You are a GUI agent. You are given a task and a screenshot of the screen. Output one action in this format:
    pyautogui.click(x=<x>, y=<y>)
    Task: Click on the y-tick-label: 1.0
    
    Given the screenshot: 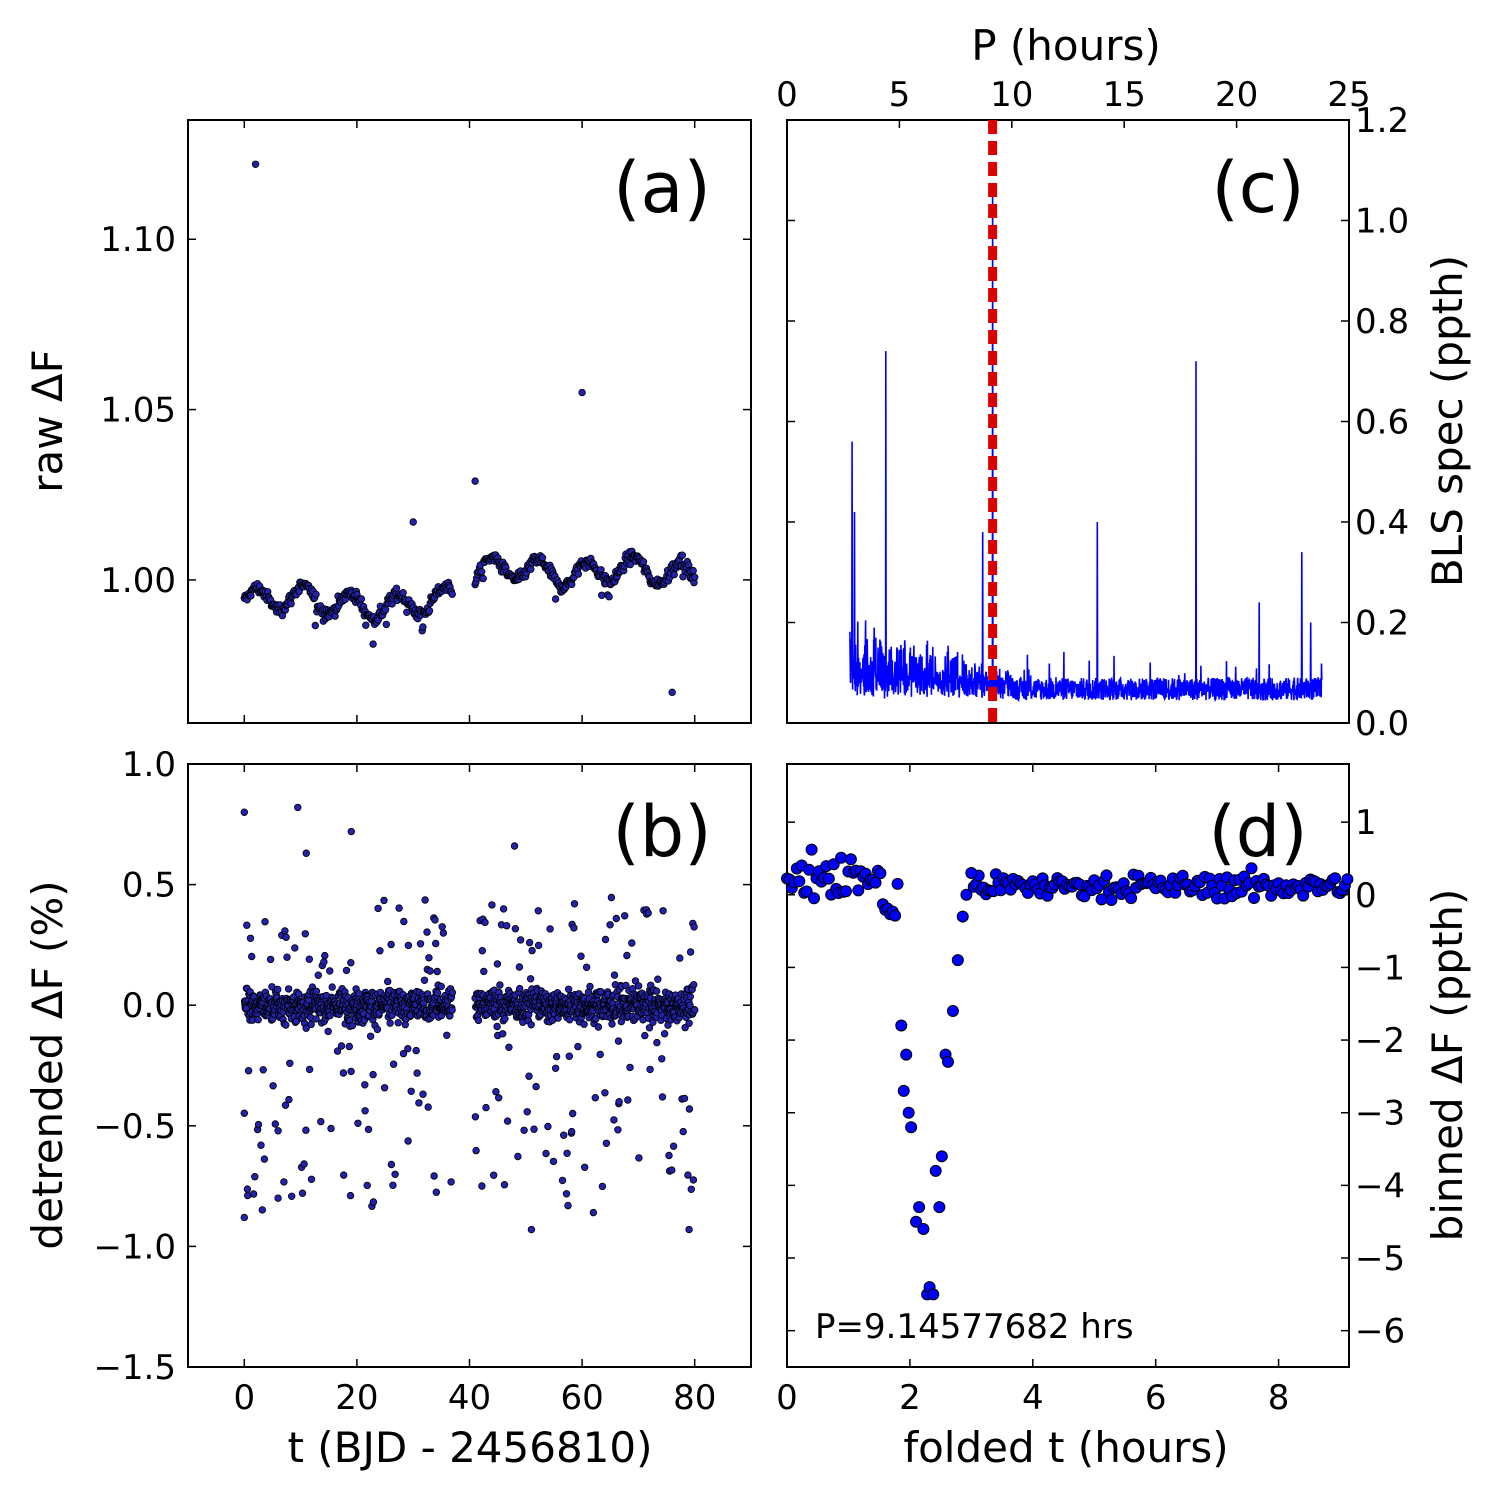 What is the action you would take?
    pyautogui.click(x=1382, y=222)
    